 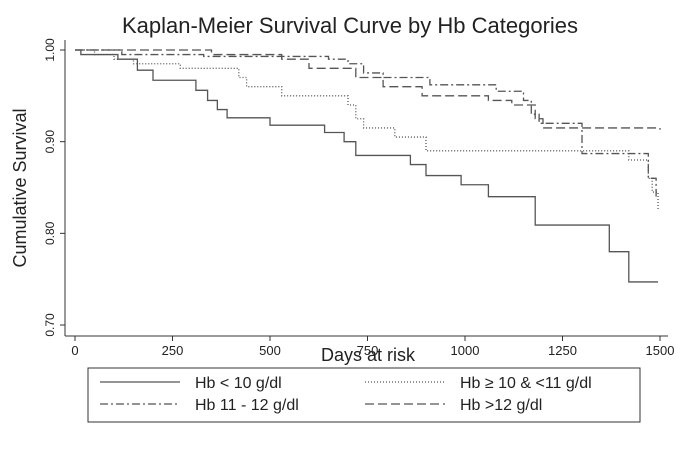 What do you see at coordinates (247, 405) in the screenshot?
I see `legend-label: Hb 11 - 12 g/dl` at bounding box center [247, 405].